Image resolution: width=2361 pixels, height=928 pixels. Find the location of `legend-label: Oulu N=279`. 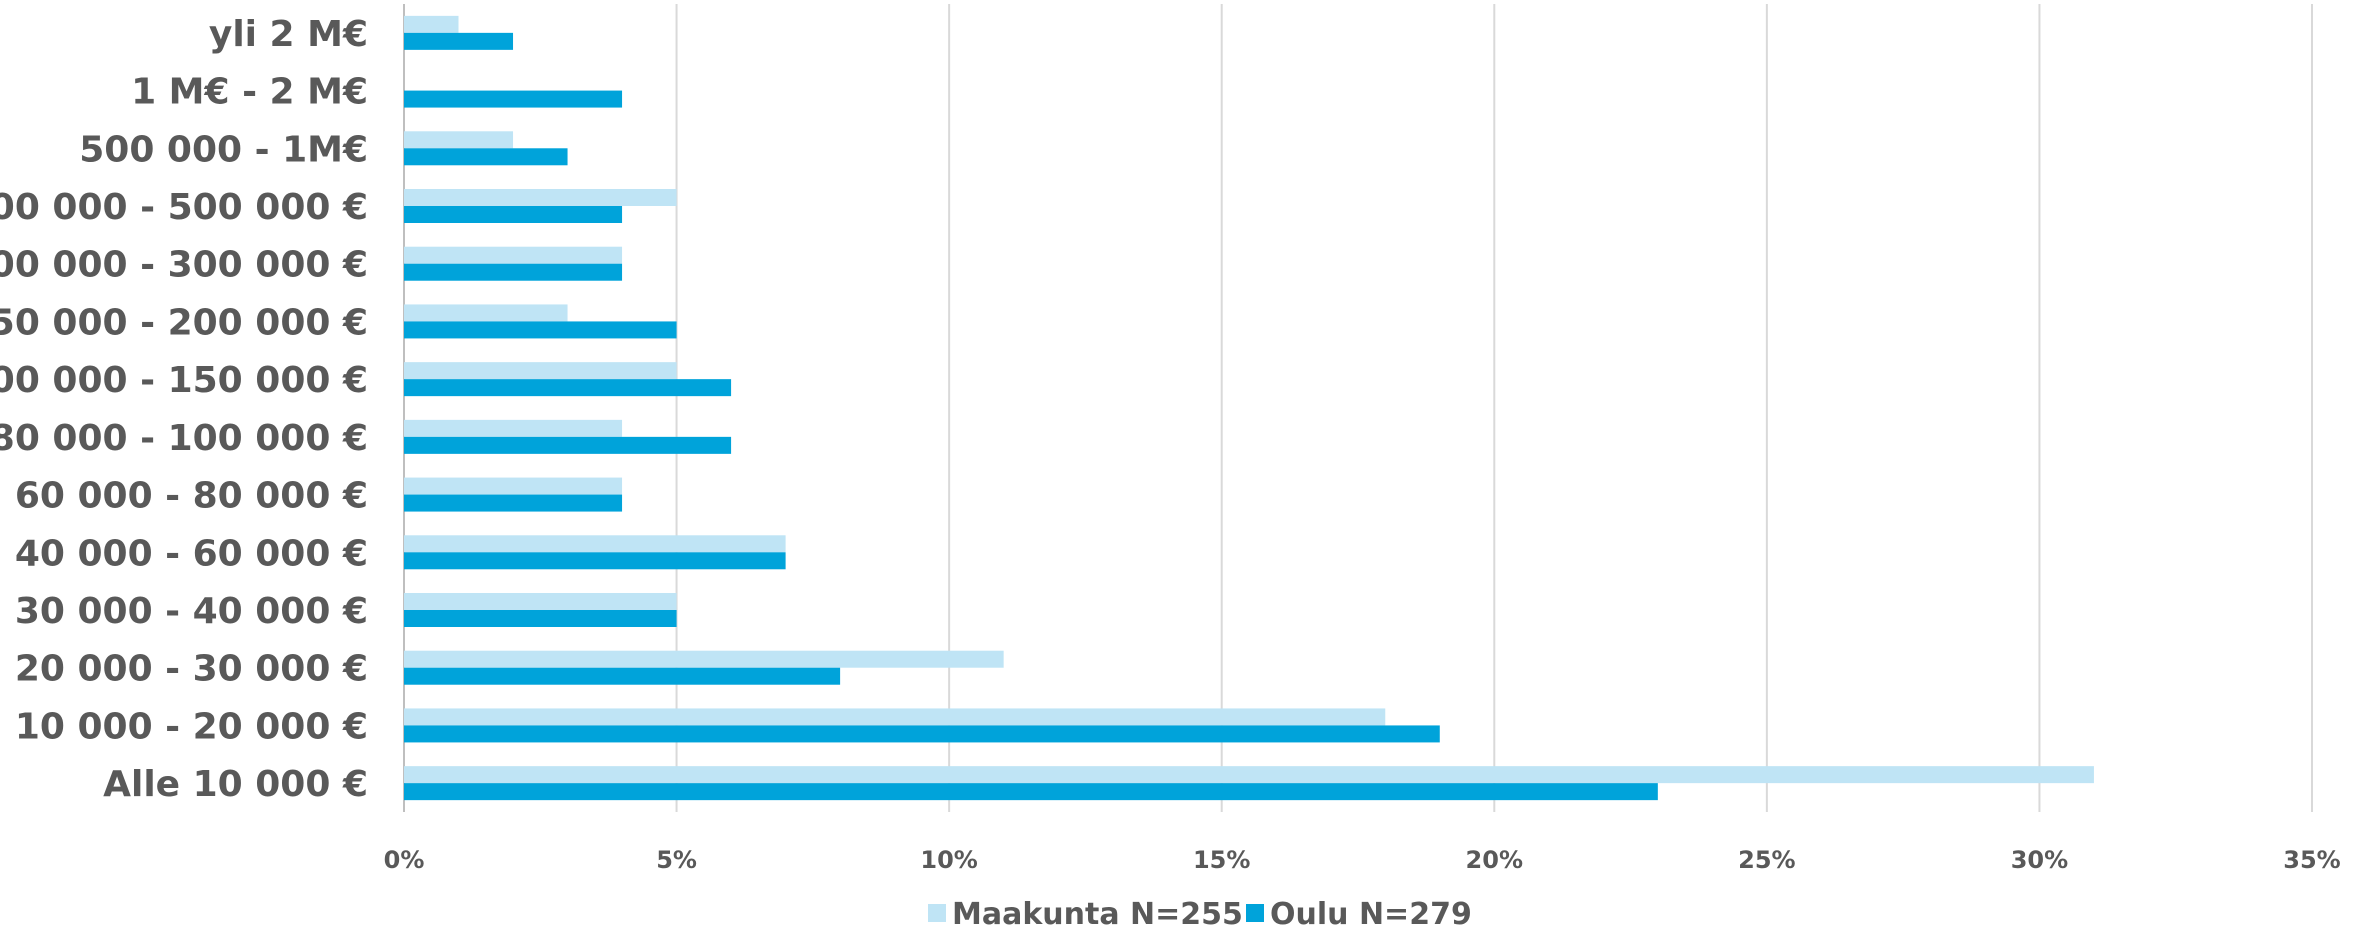

legend-label: Oulu N=279 is located at coordinates (1371, 912).